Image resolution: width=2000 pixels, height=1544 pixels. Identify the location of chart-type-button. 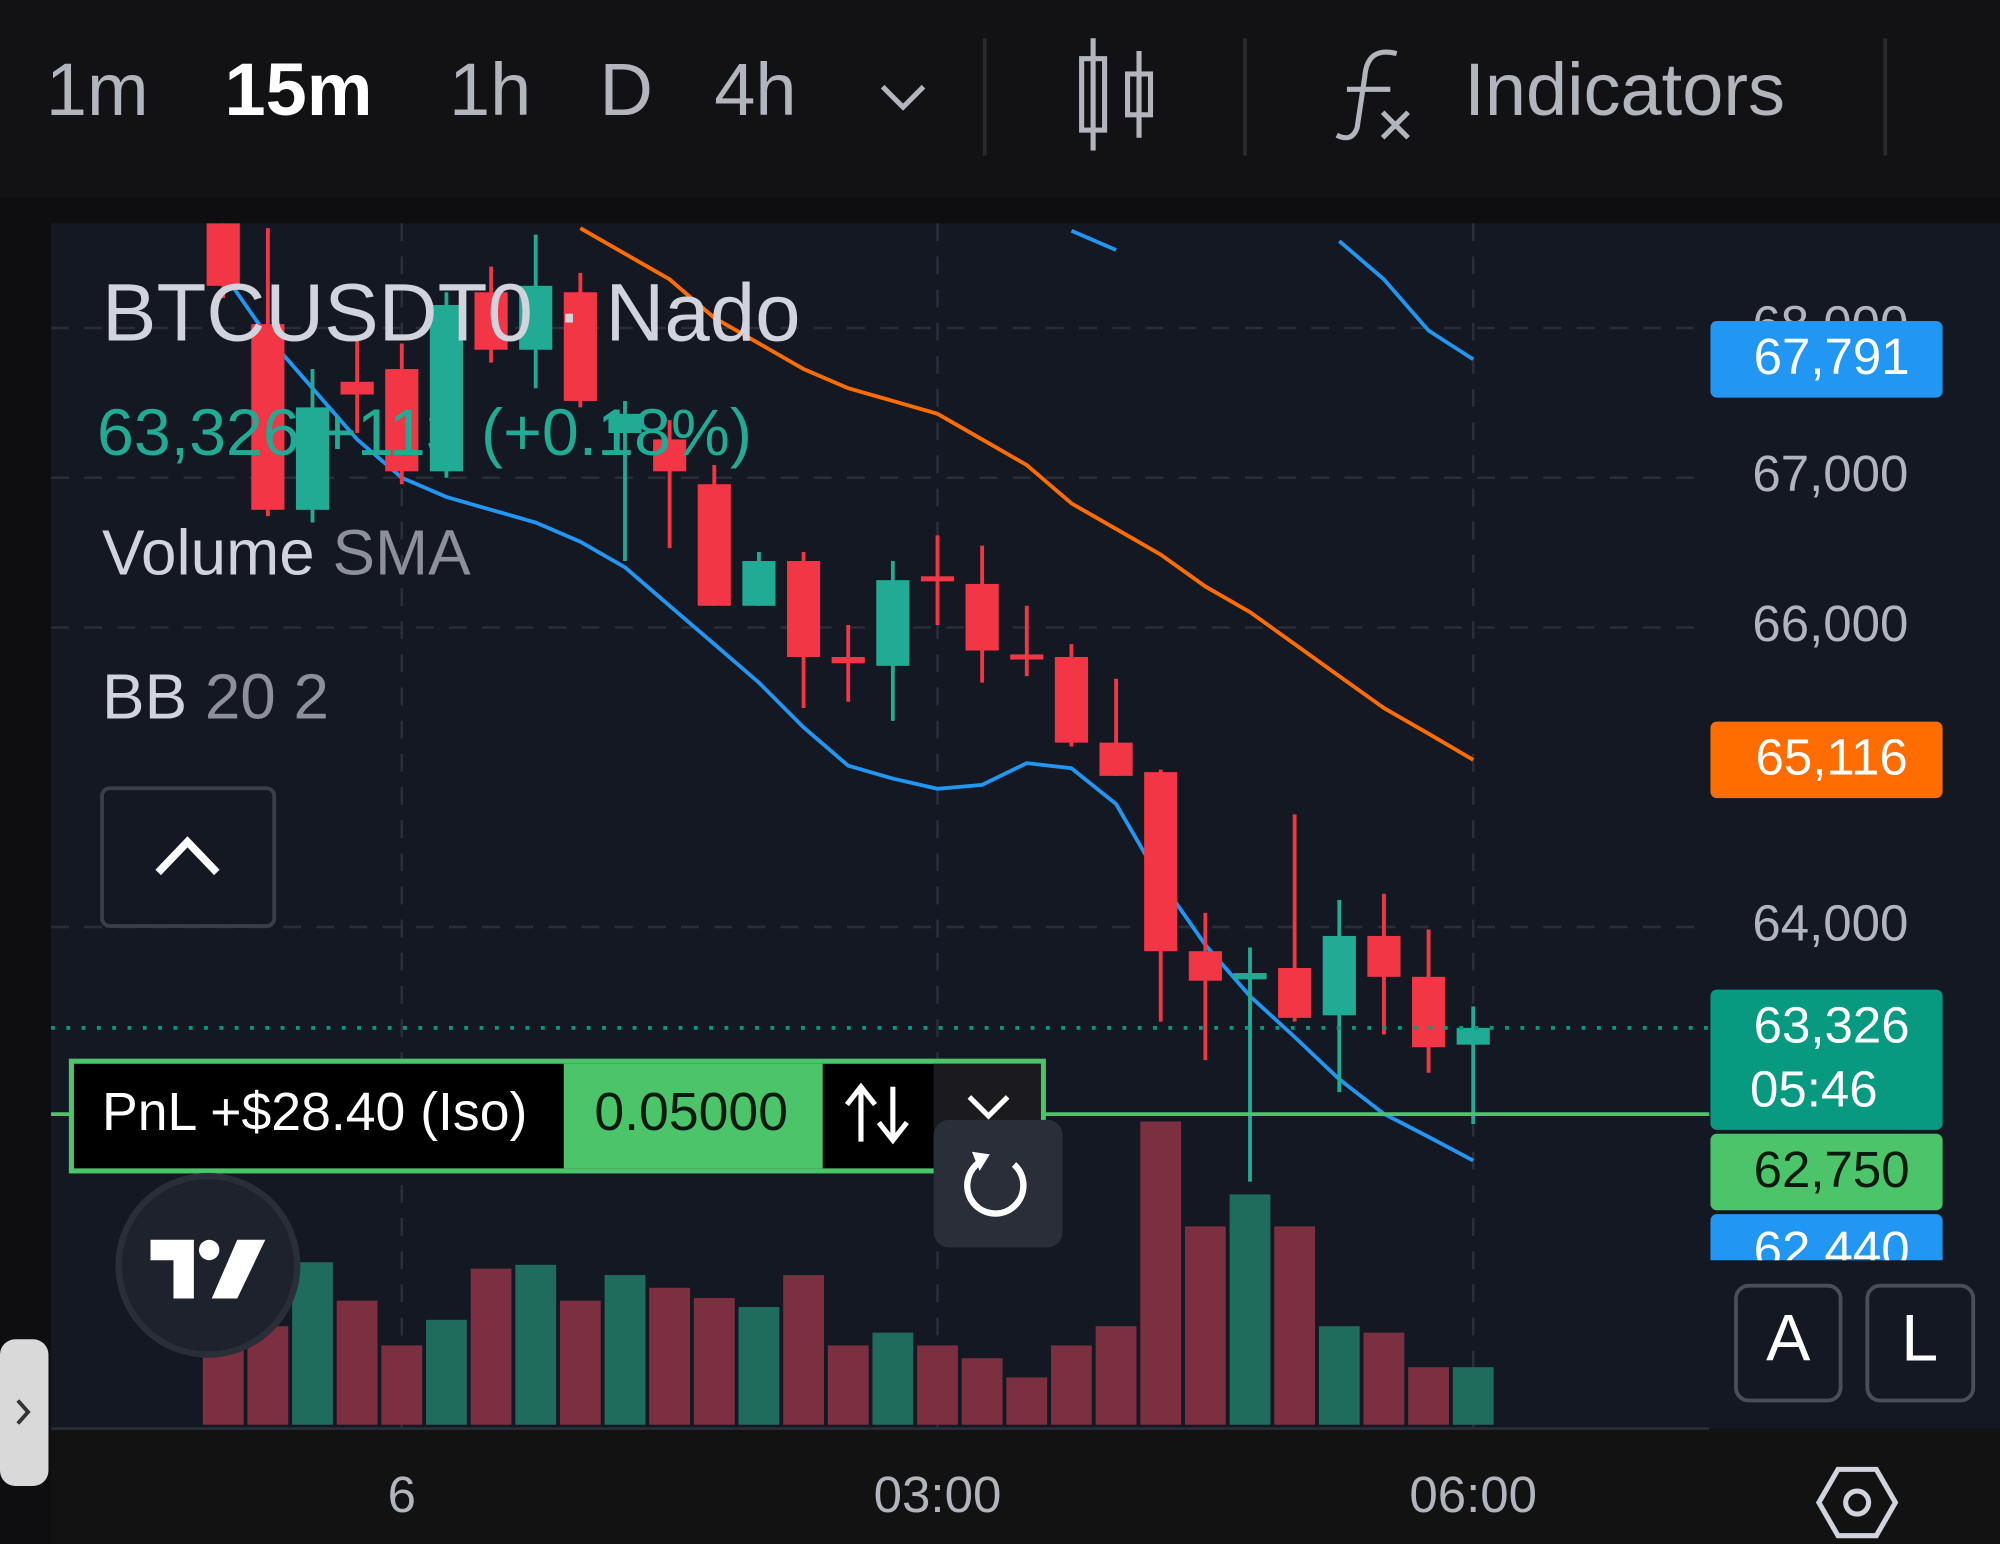
(1116, 94).